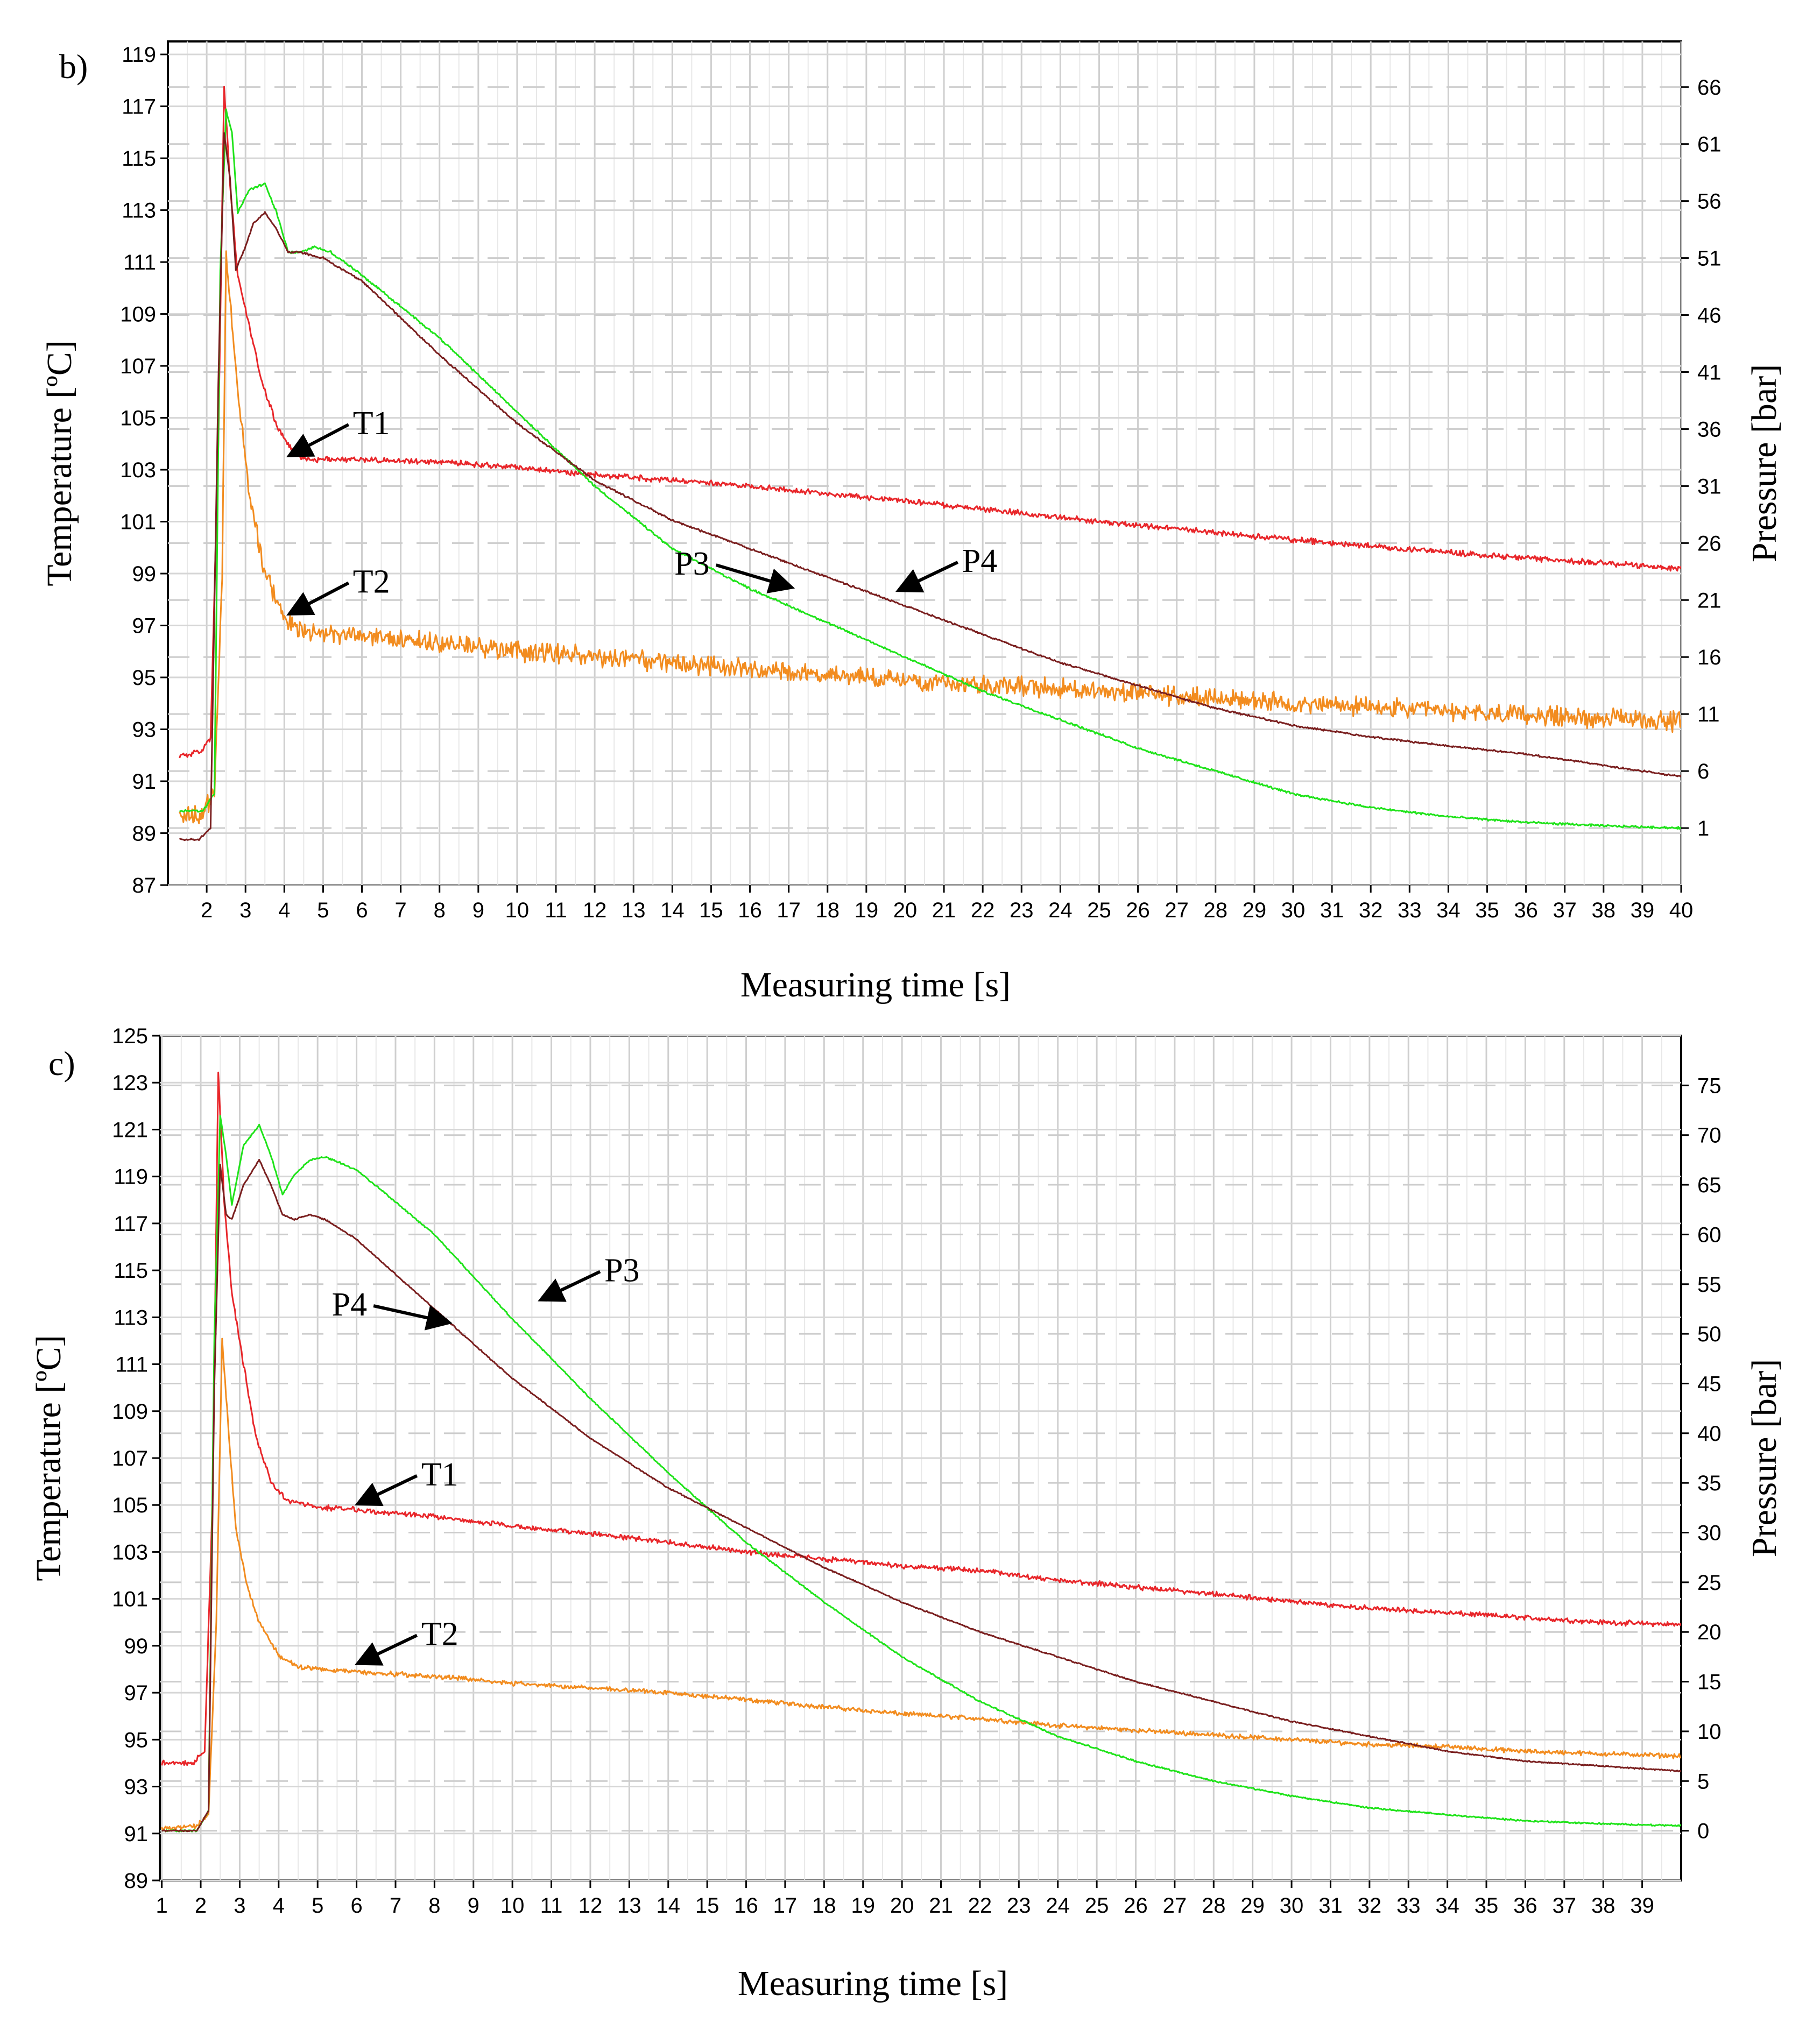  I want to click on y-right-tick-label: 45, so click(1709, 1384).